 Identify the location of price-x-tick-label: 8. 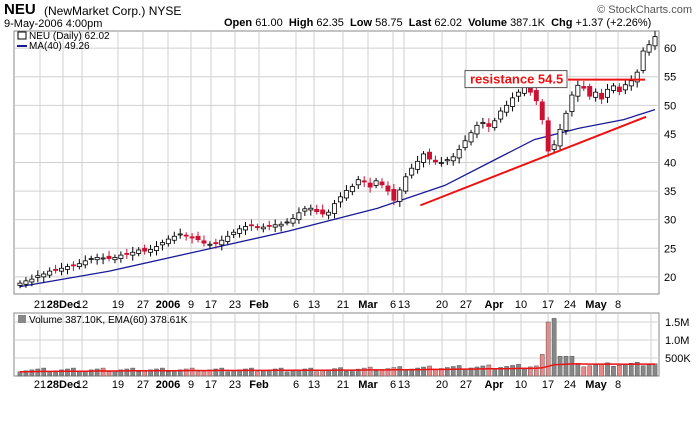
(618, 305).